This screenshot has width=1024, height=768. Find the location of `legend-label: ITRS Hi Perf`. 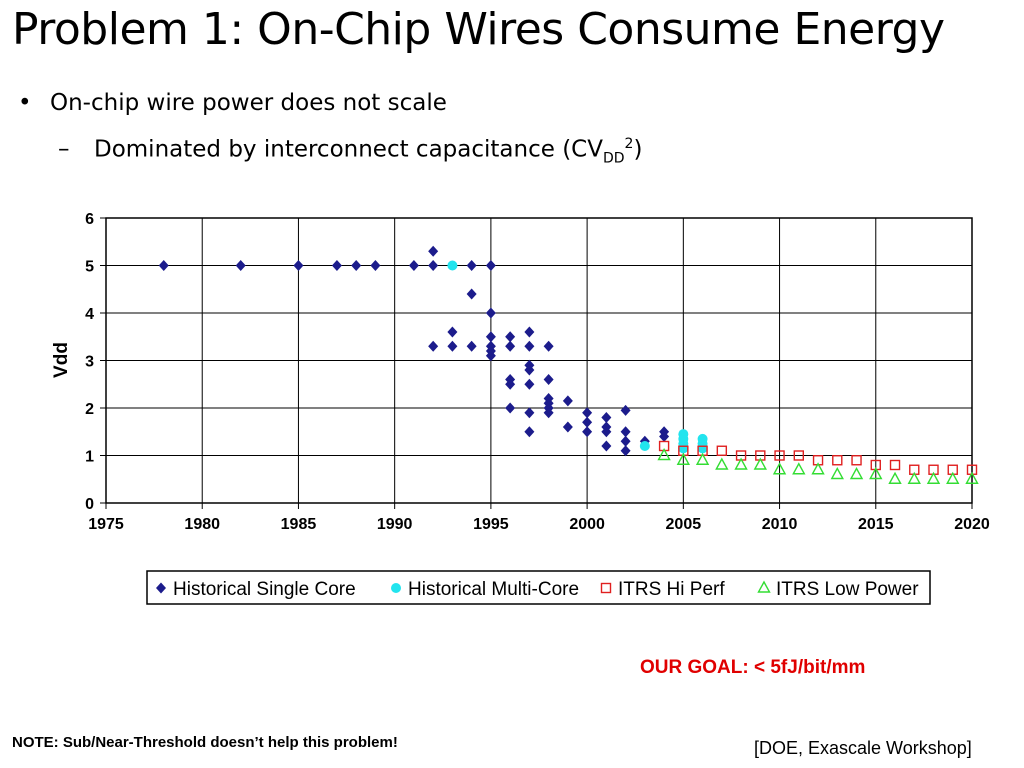

legend-label: ITRS Hi Perf is located at coordinates (671, 589).